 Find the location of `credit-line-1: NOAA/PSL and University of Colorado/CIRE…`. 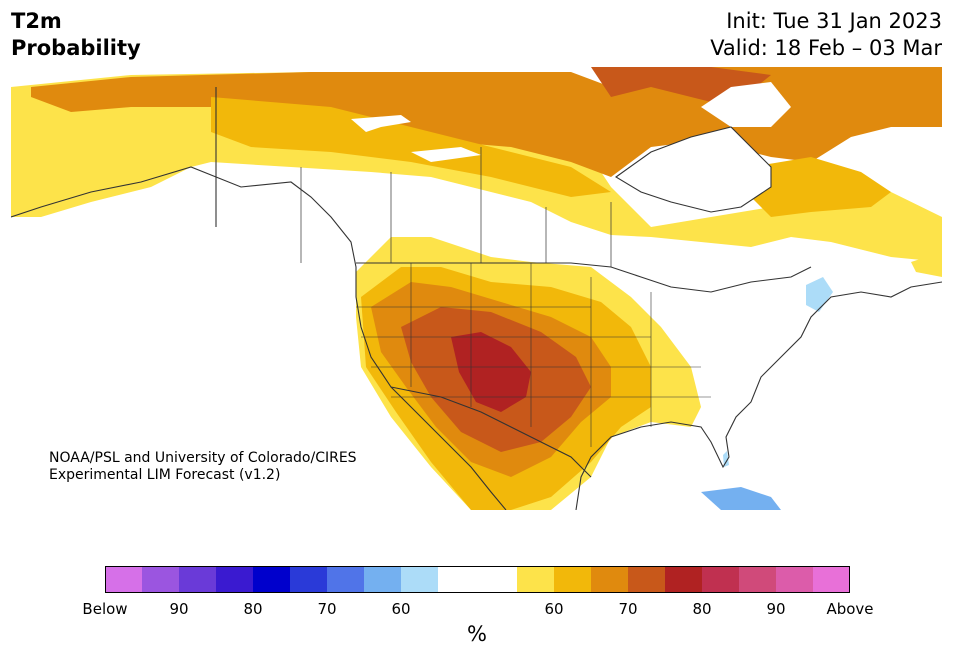

credit-line-1: NOAA/PSL and University of Colorado/CIRE… is located at coordinates (203, 458).